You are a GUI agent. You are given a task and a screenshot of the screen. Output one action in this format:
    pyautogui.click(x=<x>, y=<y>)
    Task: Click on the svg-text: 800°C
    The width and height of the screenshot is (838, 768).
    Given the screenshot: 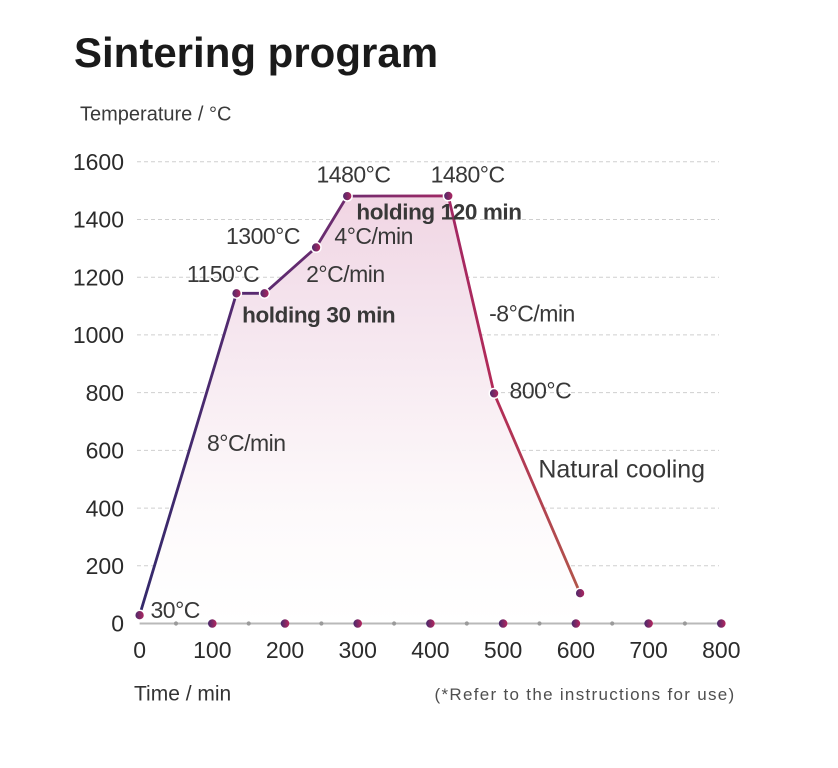 What is the action you would take?
    pyautogui.click(x=541, y=391)
    